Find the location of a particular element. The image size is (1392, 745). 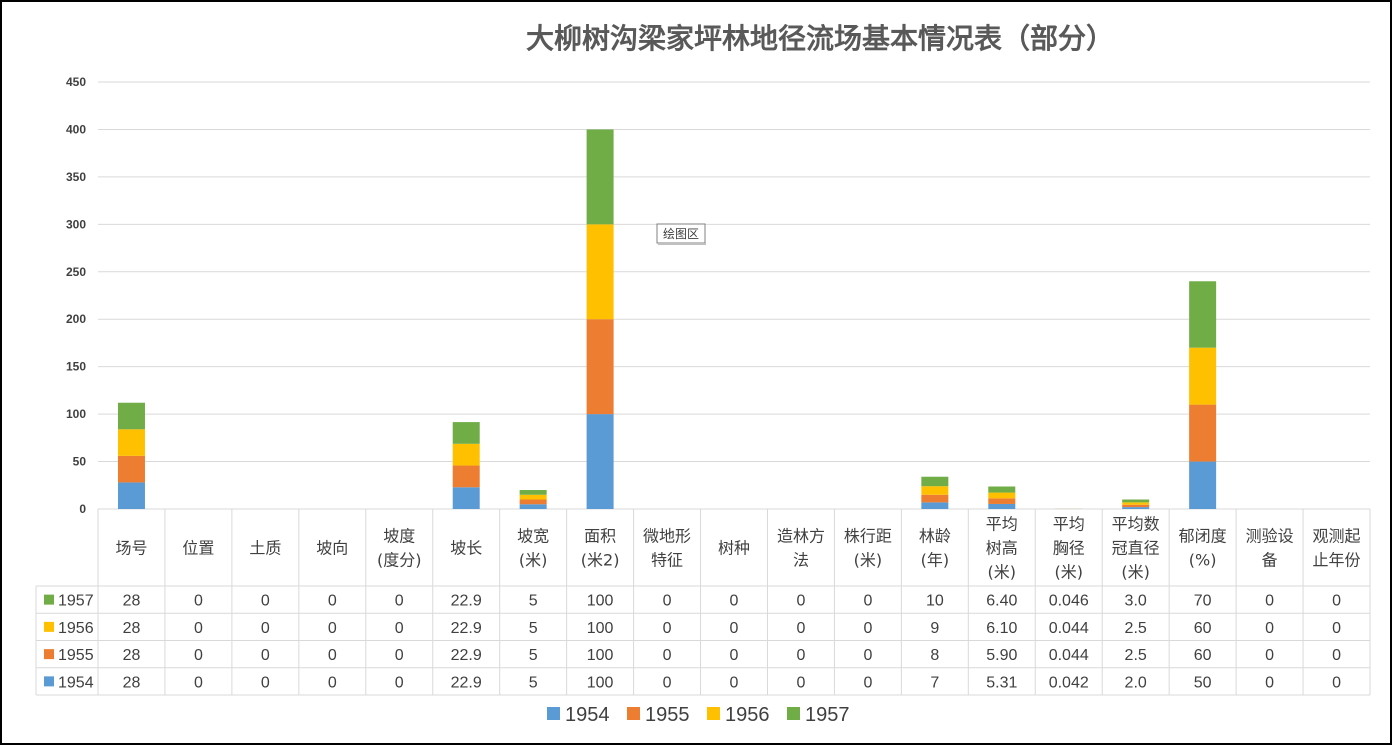

y-tick-label: 100 is located at coordinates (76, 414).